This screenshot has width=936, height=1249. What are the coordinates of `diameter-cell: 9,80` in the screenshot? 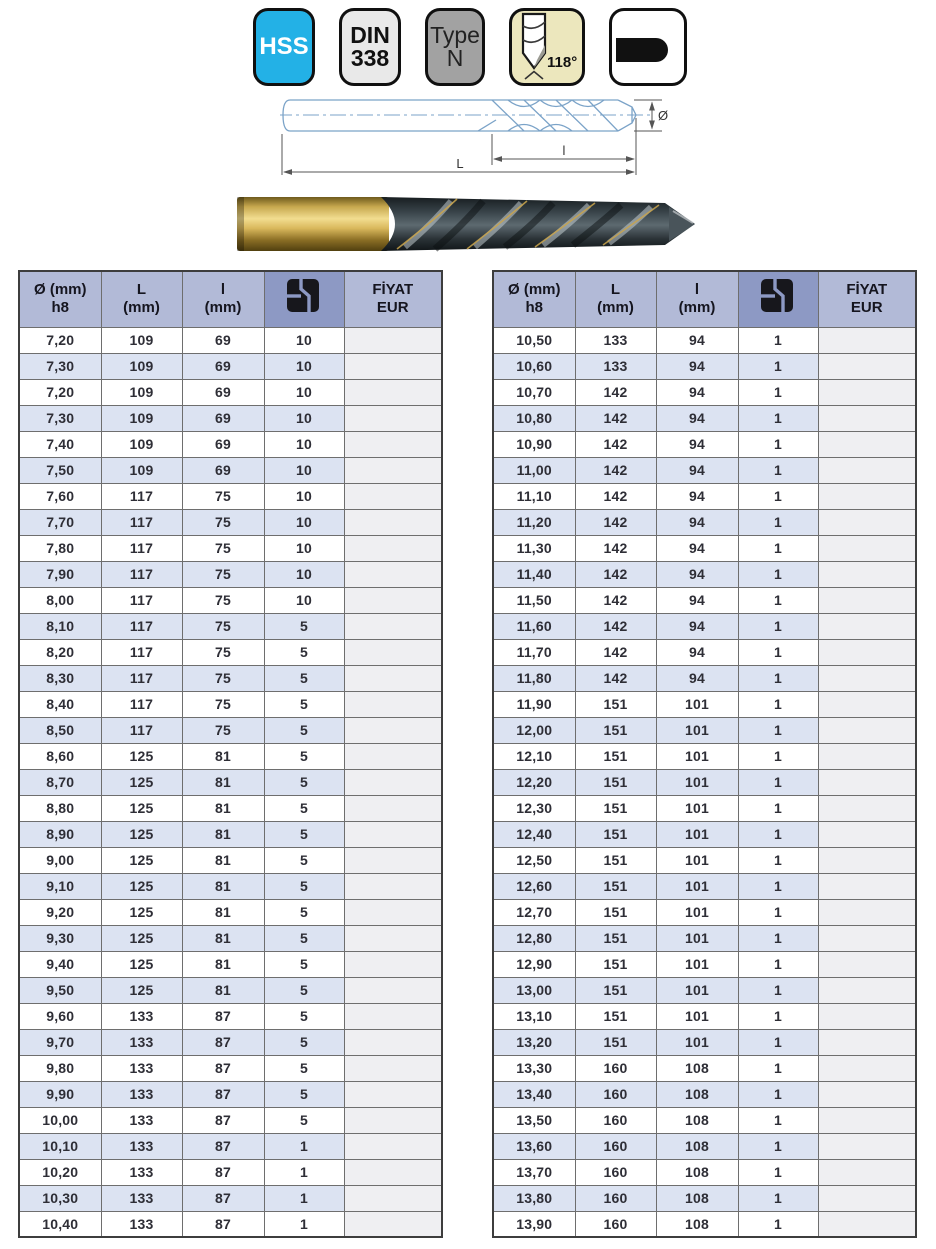 It's located at (60, 1068).